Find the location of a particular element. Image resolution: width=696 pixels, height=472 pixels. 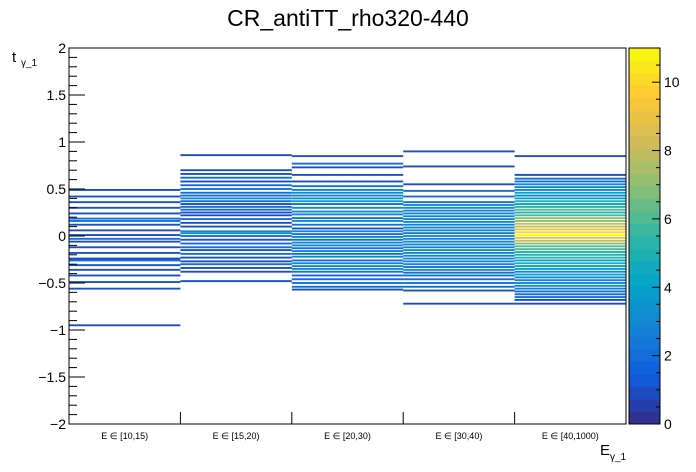

colorbar-tick-label: 6 is located at coordinates (668, 219).